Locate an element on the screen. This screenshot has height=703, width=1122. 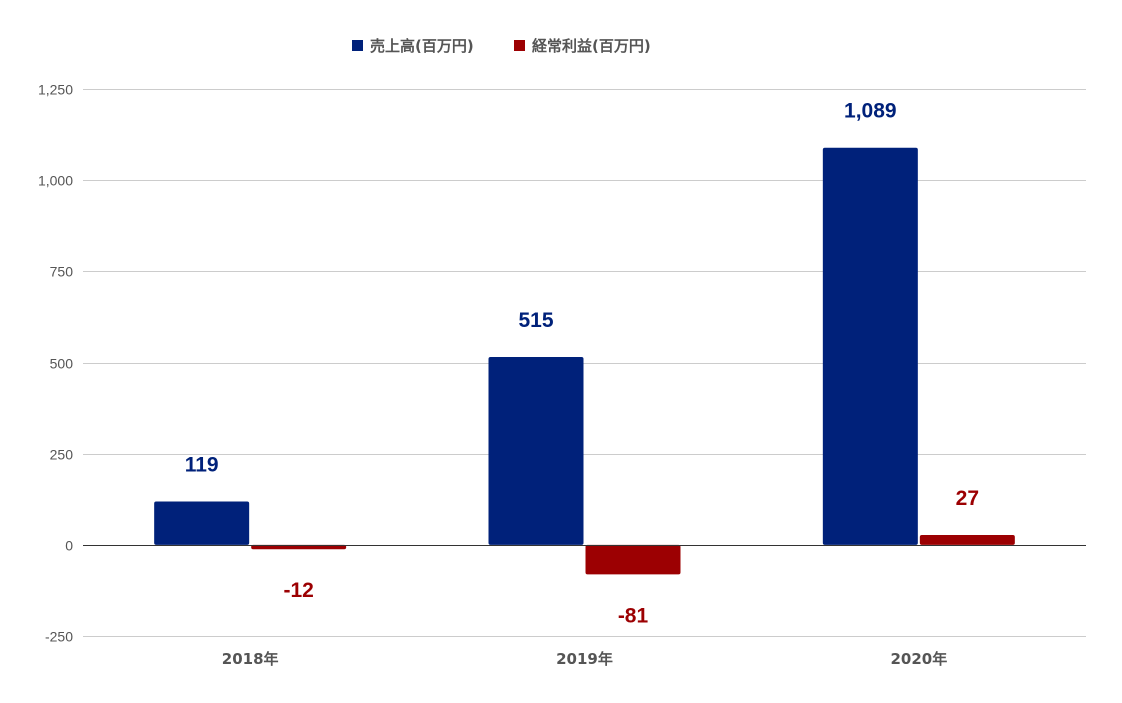
data-label: 27 is located at coordinates (967, 498).